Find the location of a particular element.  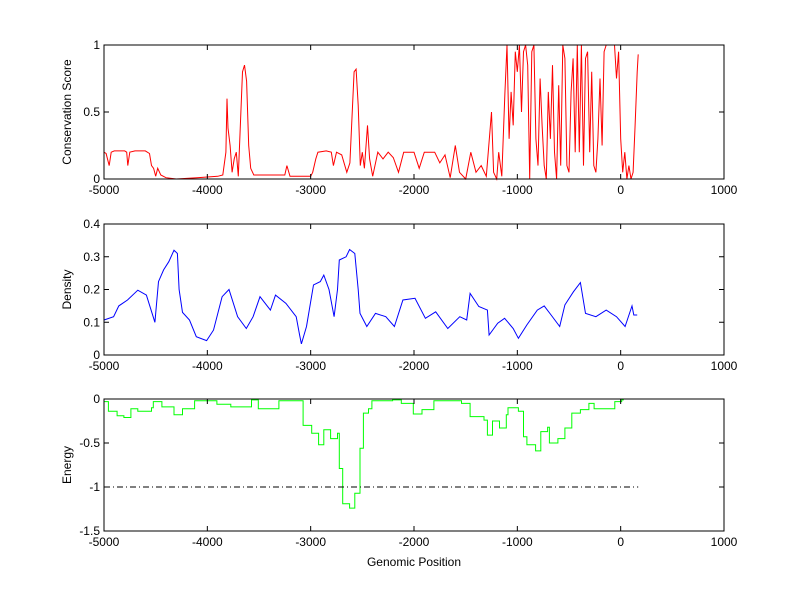

y-axis-label: Density is located at coordinates (67, 289).